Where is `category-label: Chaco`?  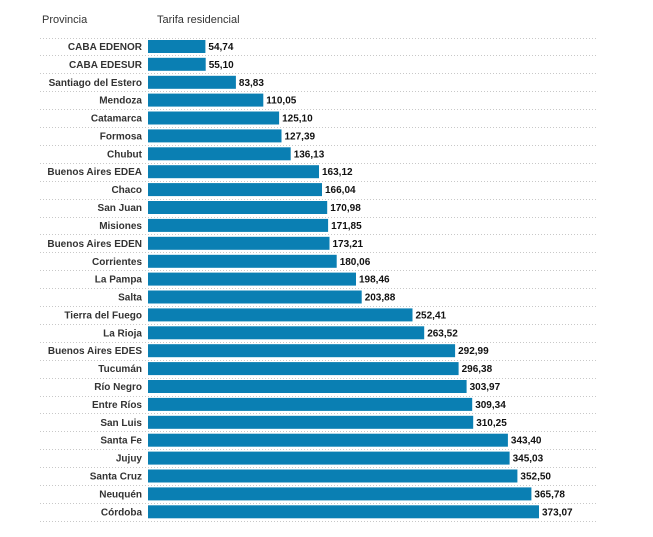 category-label: Chaco is located at coordinates (126, 190).